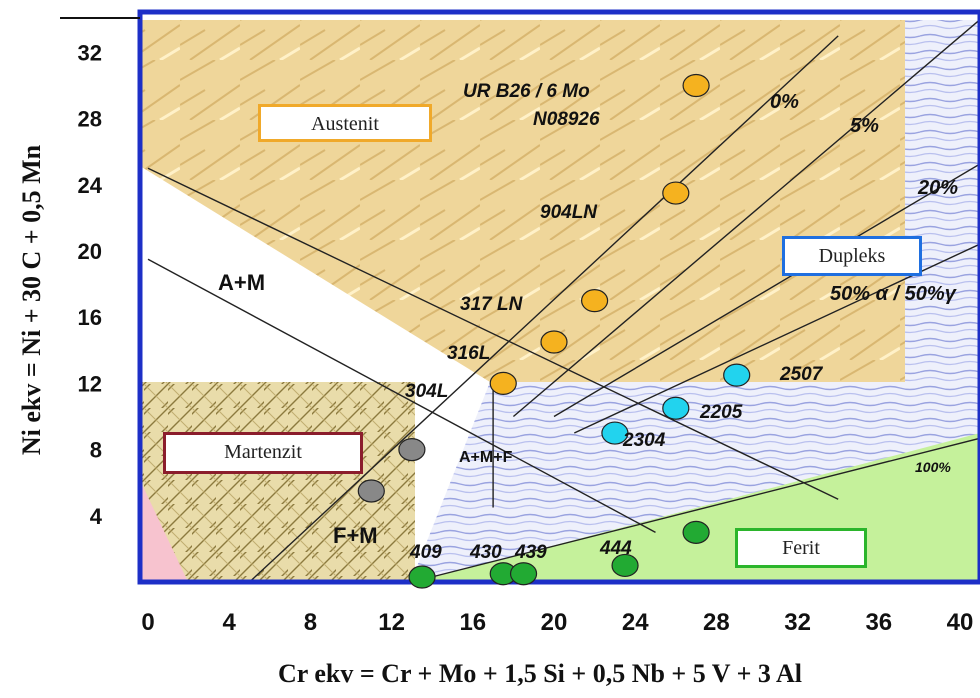 This screenshot has width=980, height=698. Describe the element at coordinates (554, 622) in the screenshot. I see `x-tick-20: 20` at that location.